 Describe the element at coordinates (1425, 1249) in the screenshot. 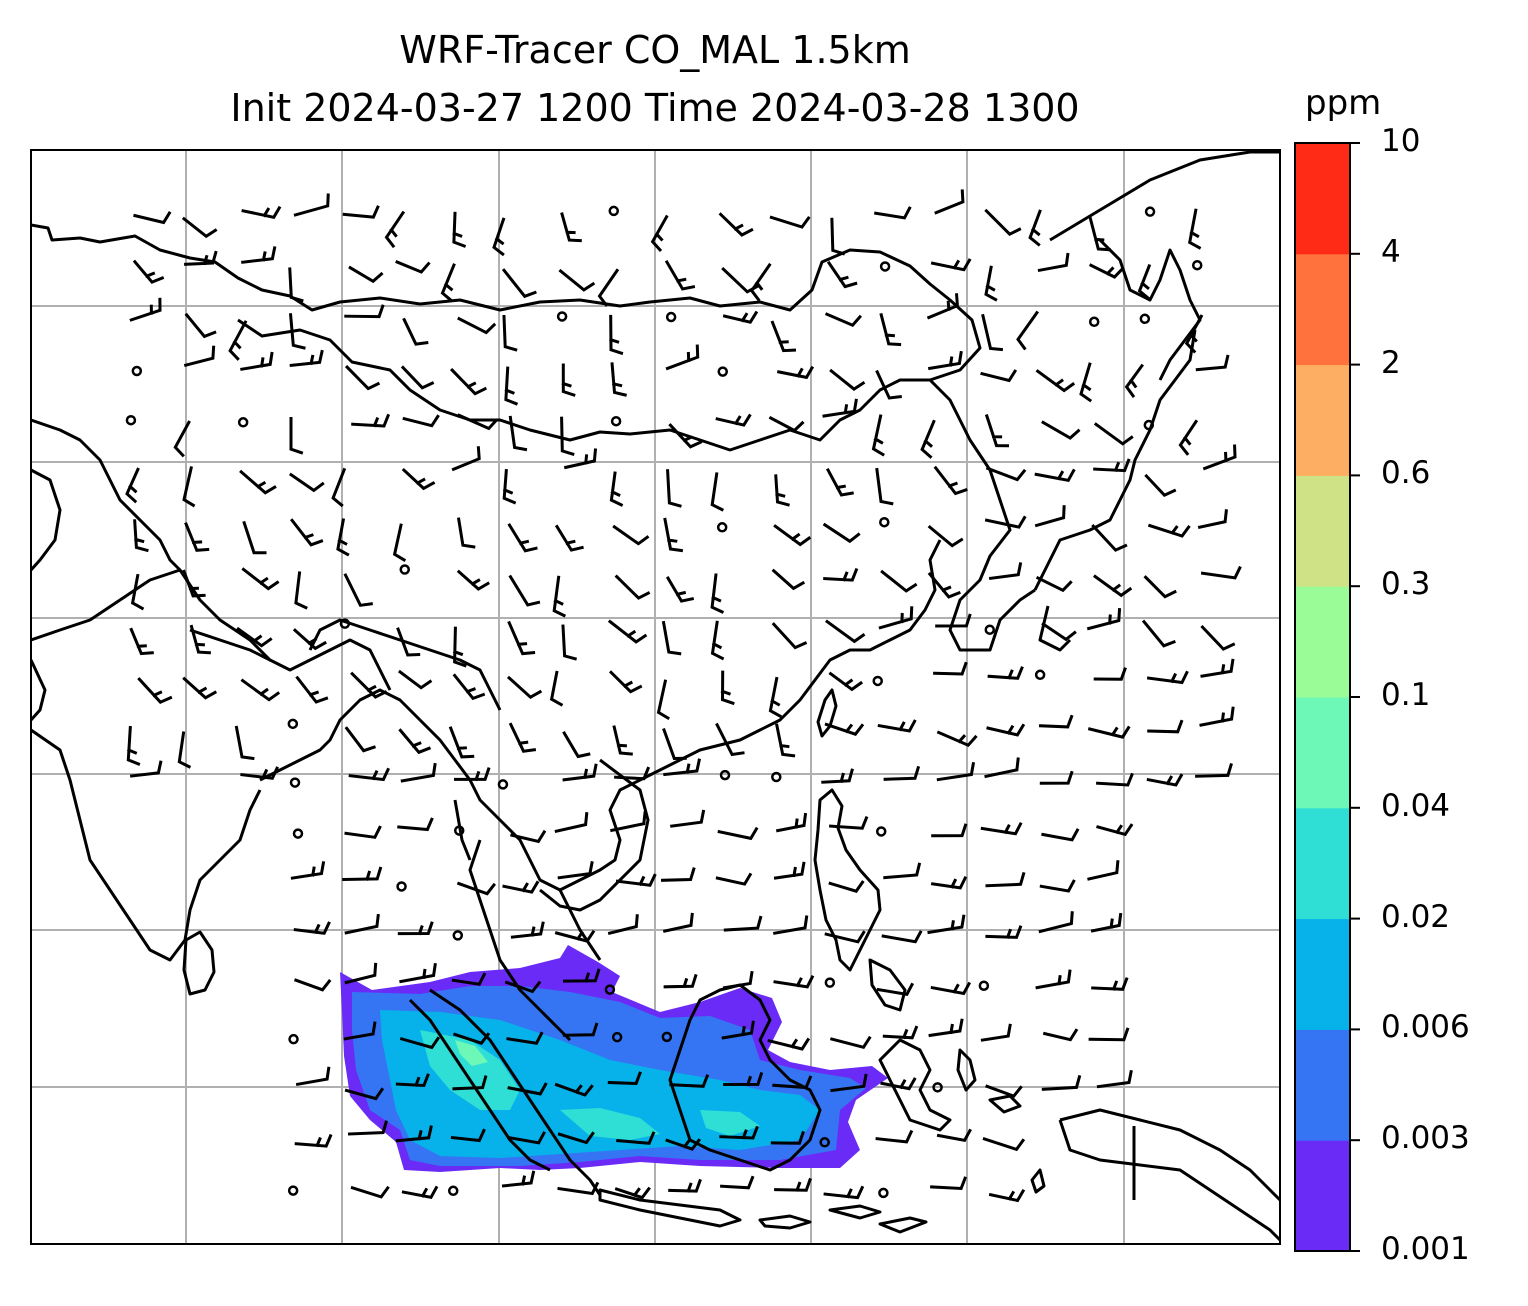

I see `colorbar-tick-label: 0.001` at that location.